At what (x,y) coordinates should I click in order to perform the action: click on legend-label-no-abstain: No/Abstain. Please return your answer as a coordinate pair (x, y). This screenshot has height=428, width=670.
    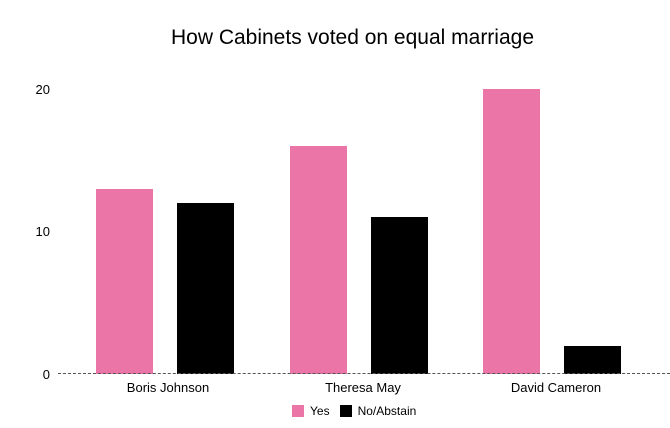
    Looking at the image, I should click on (387, 411).